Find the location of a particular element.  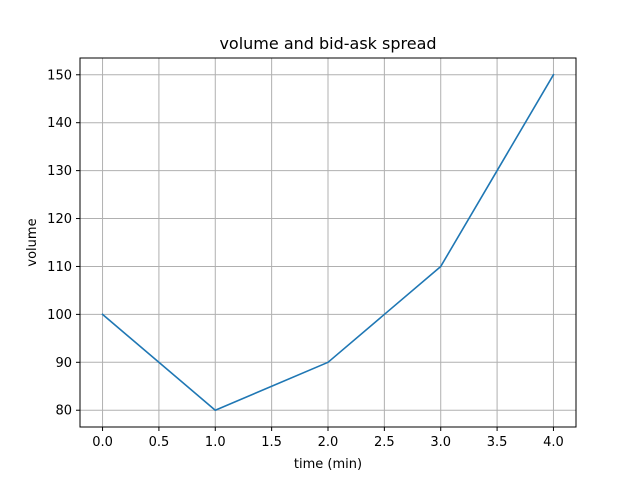

y-tick-label: 120 is located at coordinates (59, 219).